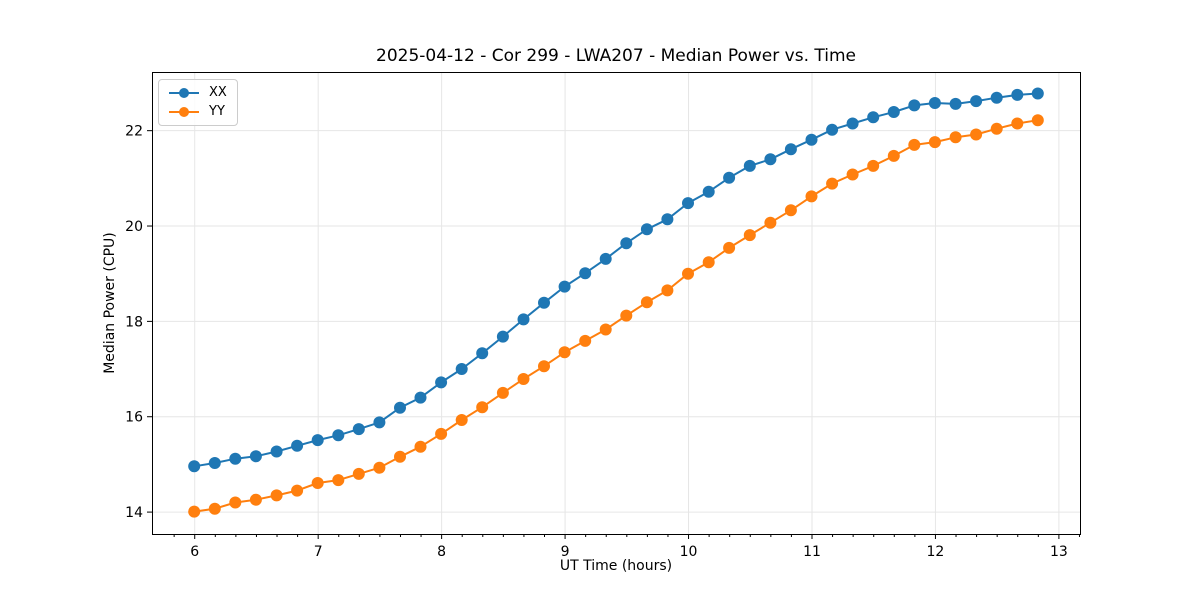  I want to click on legend-item-yy: YY, so click(197, 112).